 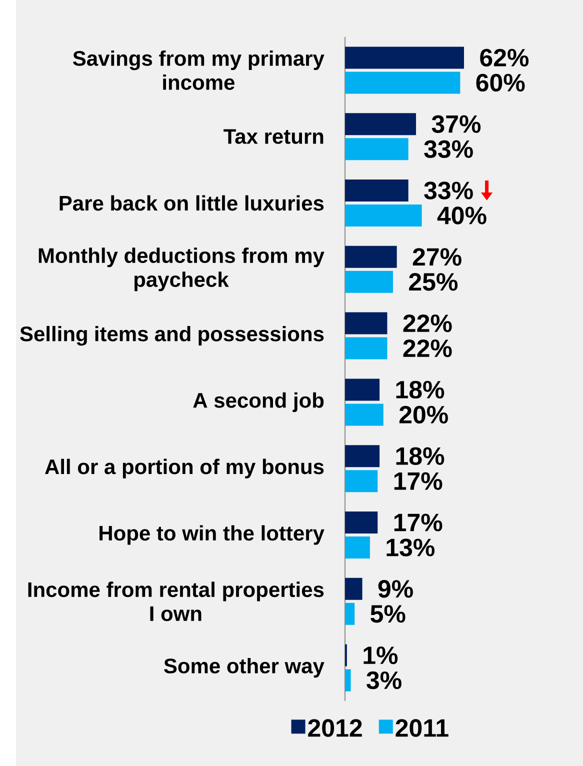 What do you see at coordinates (395, 589) in the screenshot?
I see `data-label: 9%` at bounding box center [395, 589].